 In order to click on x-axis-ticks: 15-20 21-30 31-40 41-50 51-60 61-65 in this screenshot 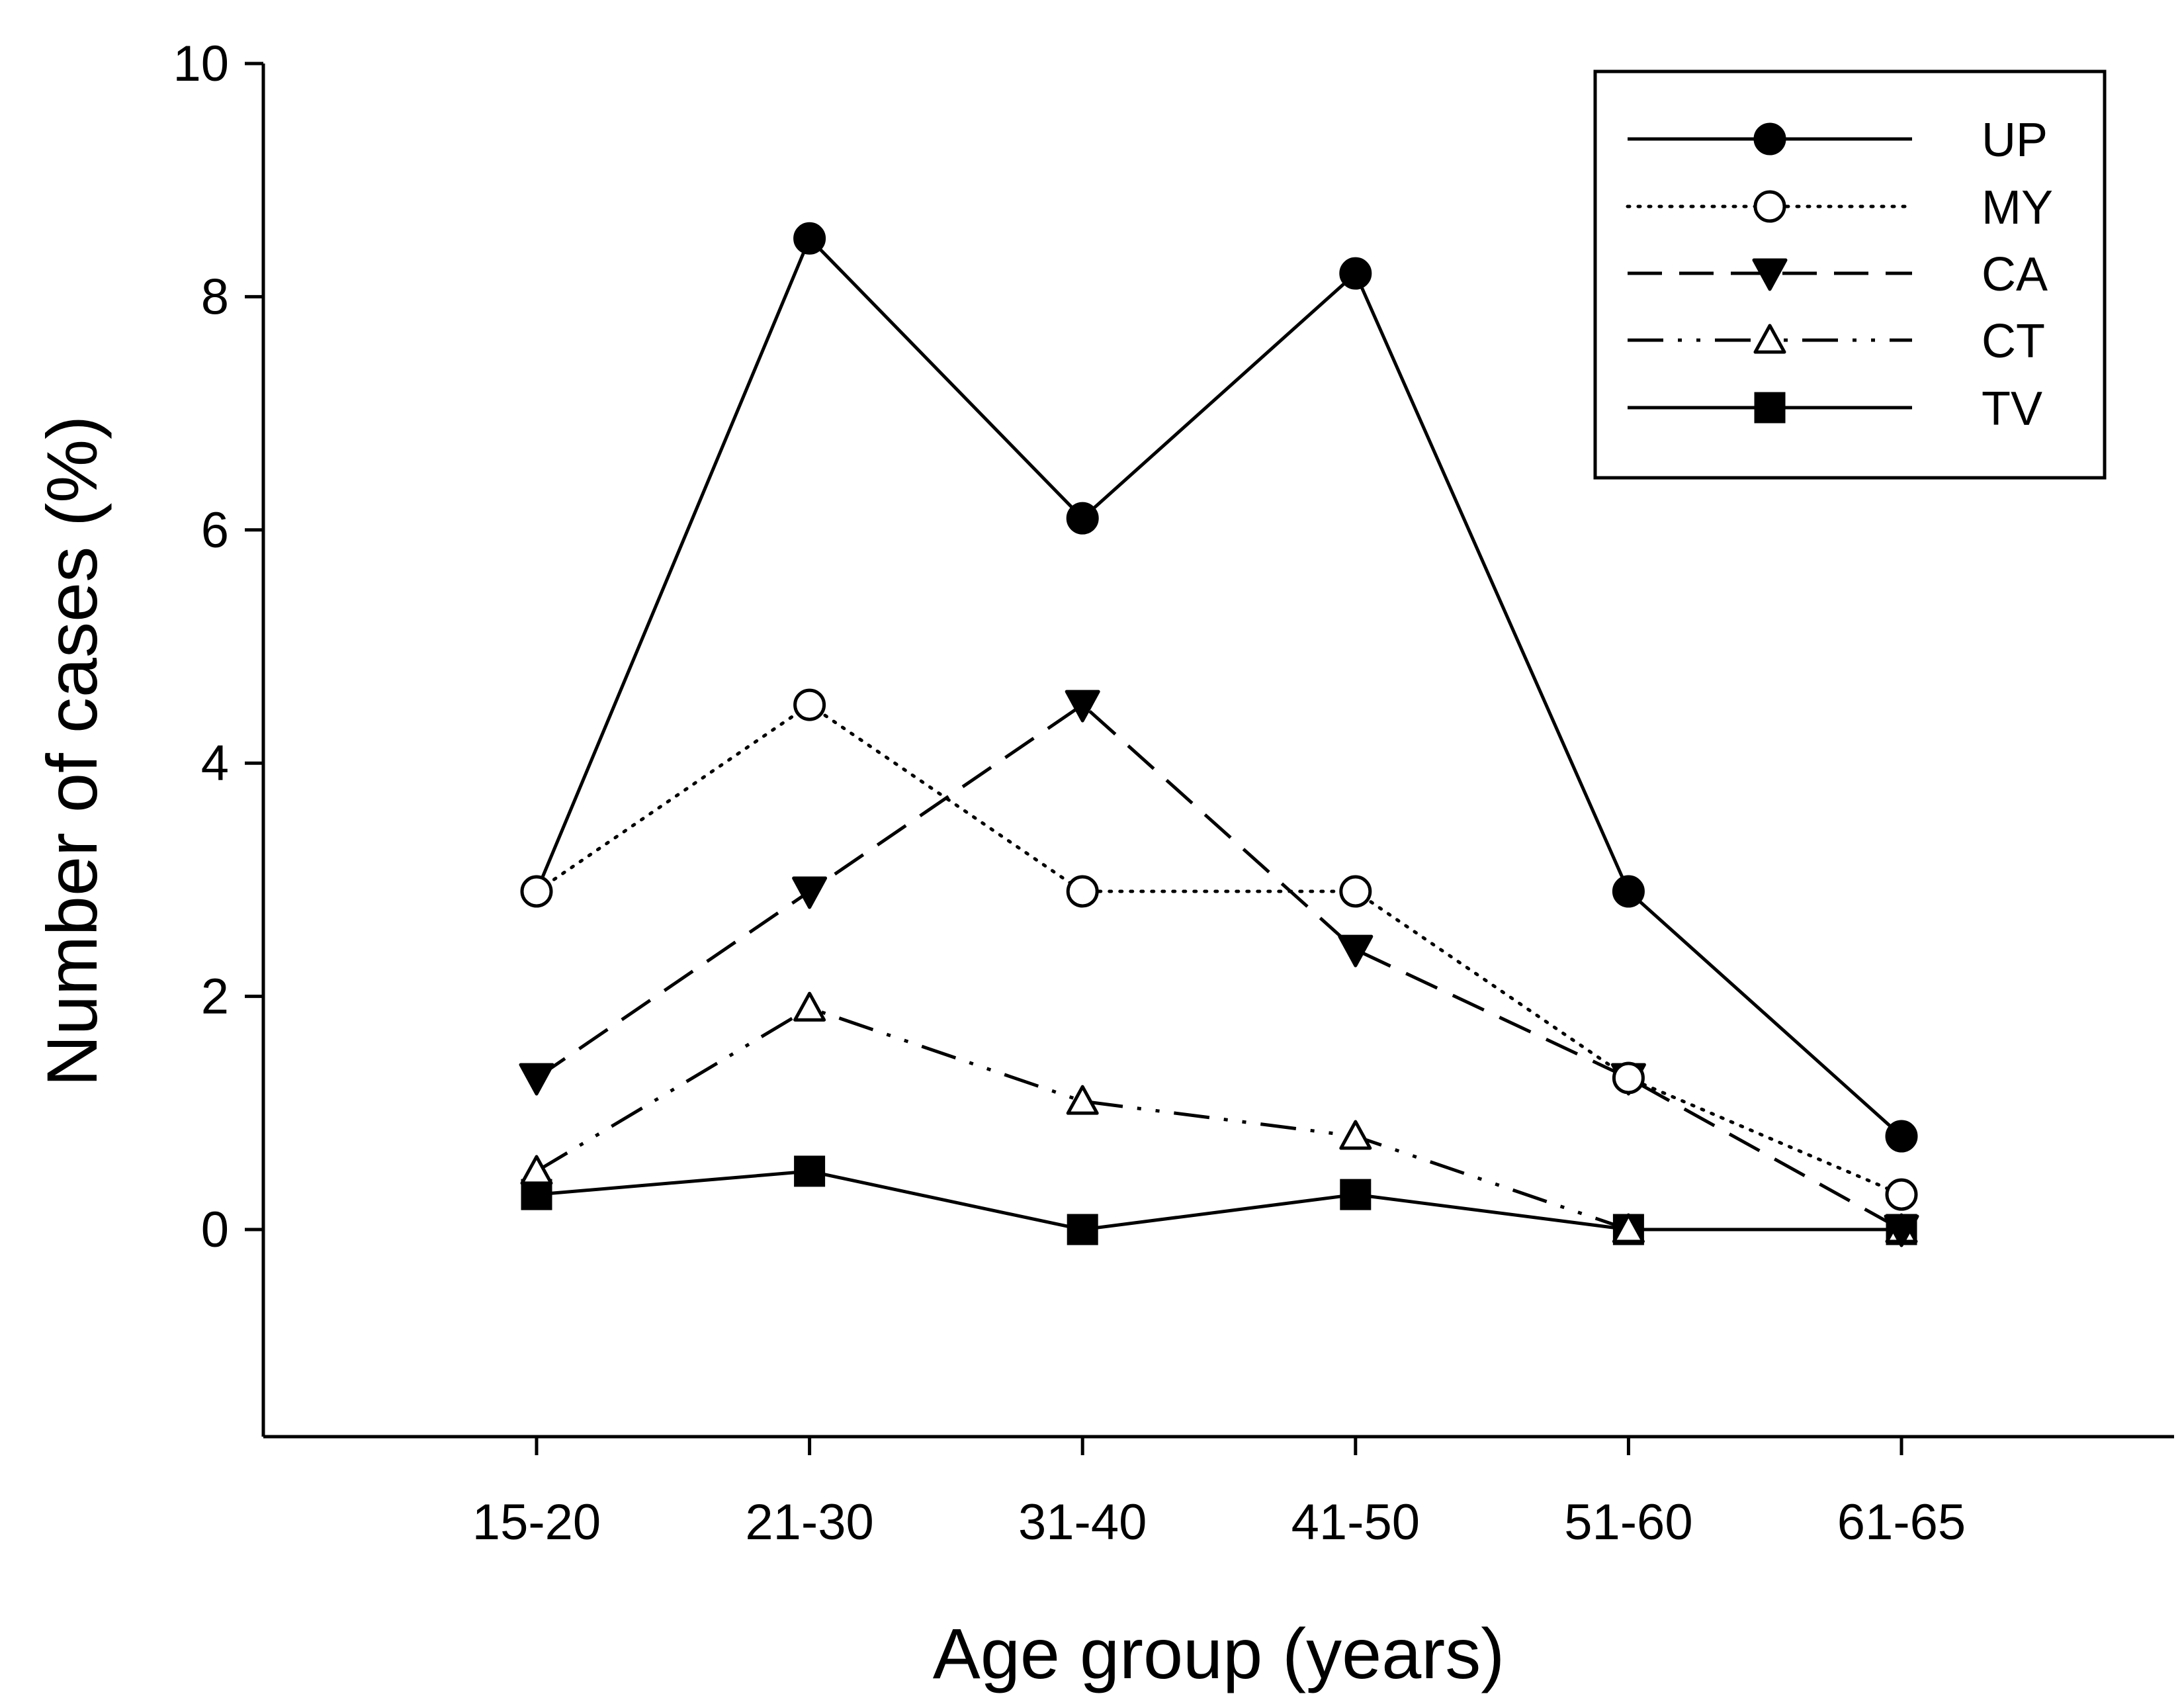, I will do `click(1219, 1493)`.